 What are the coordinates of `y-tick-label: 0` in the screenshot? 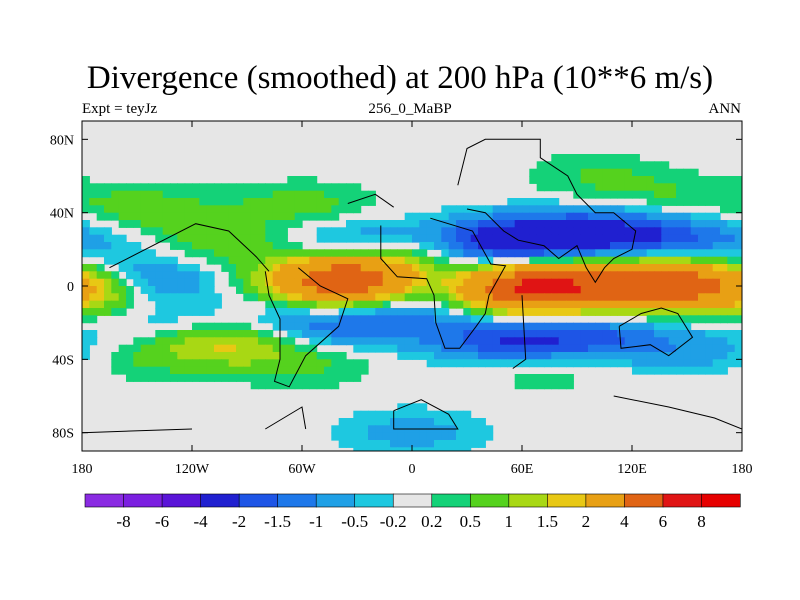 It's located at (70, 287).